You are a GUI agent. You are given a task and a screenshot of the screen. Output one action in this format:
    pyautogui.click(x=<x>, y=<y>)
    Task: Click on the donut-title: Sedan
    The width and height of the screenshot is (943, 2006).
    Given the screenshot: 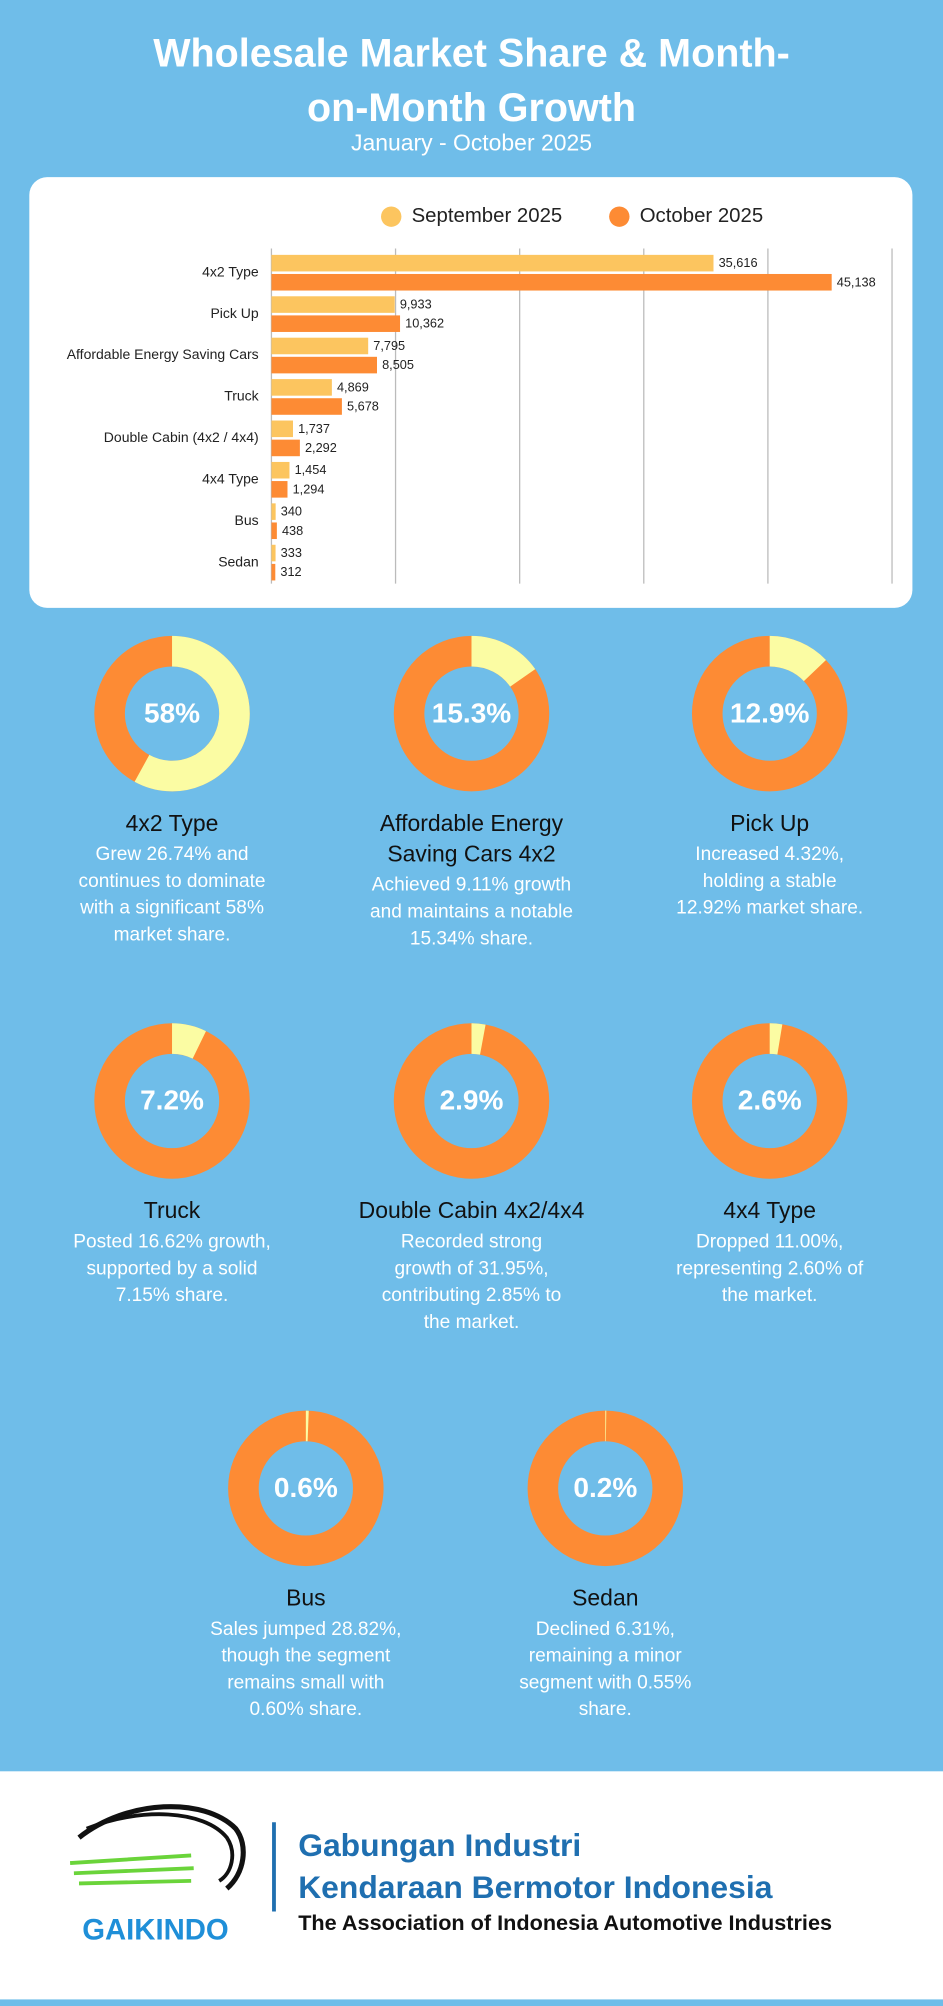 What is the action you would take?
    pyautogui.click(x=605, y=1598)
    